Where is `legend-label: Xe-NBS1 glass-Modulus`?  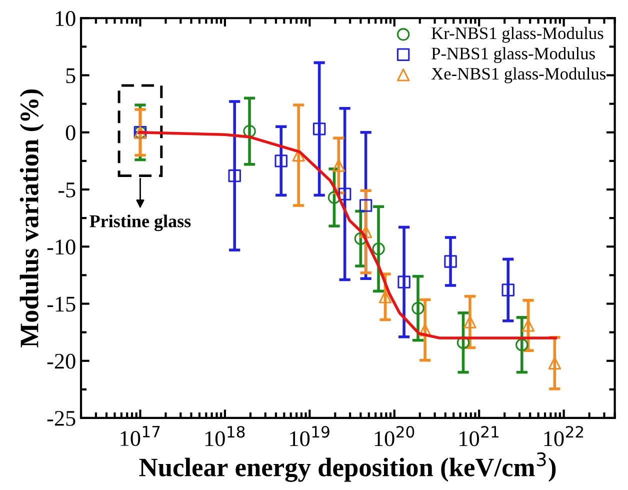 legend-label: Xe-NBS1 glass-Modulus is located at coordinates (518, 75).